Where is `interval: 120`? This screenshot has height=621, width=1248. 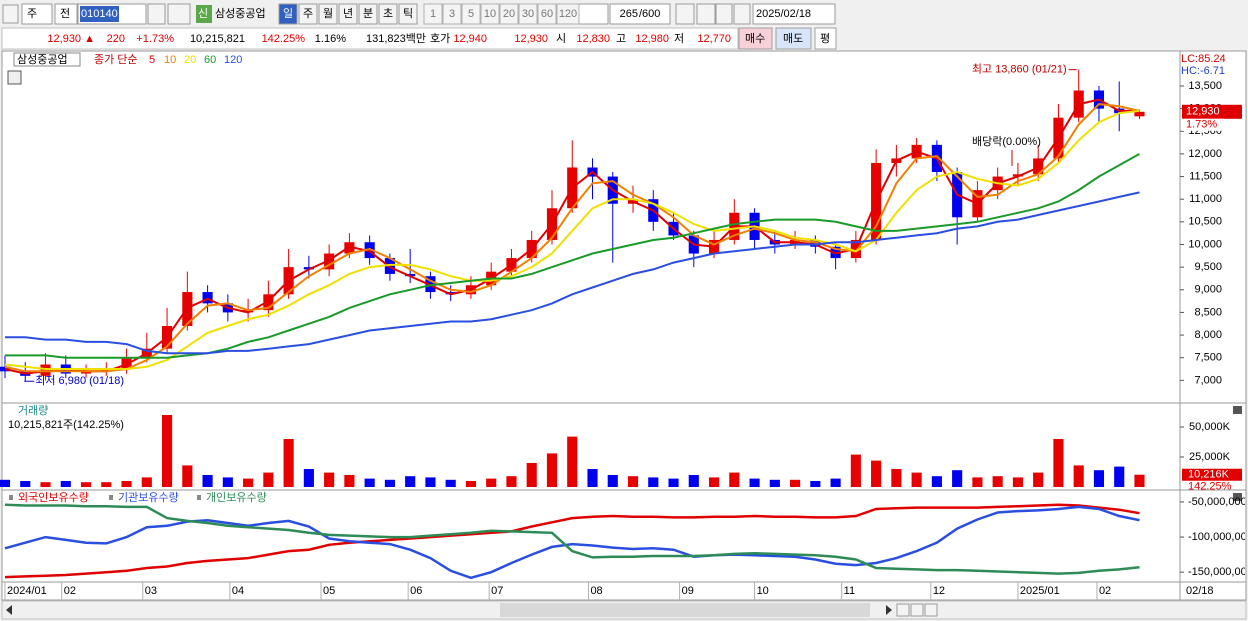
interval: 120 is located at coordinates (568, 14).